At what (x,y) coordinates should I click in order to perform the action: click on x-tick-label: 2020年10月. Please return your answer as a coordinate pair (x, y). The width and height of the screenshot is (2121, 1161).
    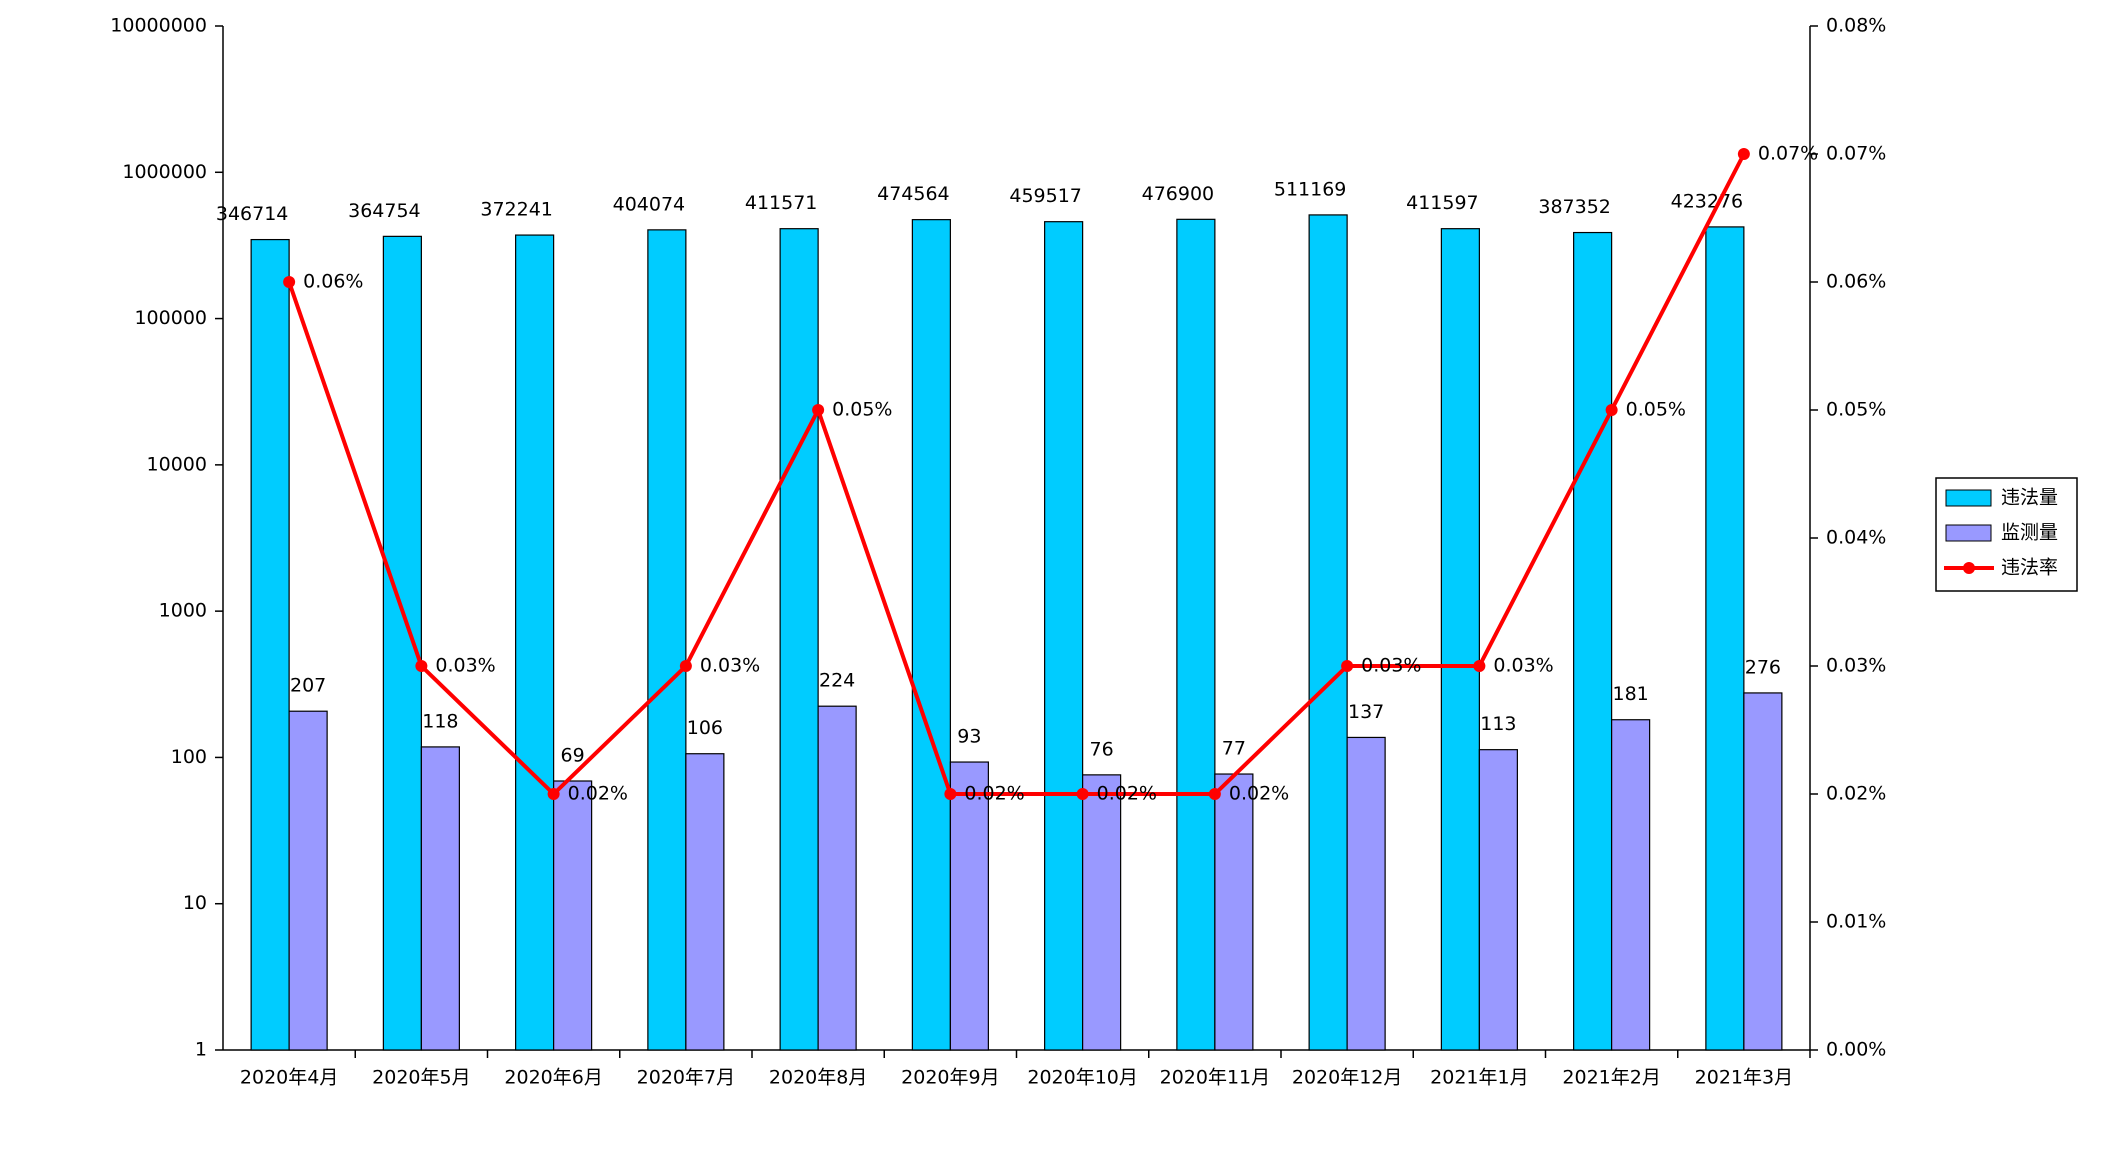
    Looking at the image, I should click on (1082, 1078).